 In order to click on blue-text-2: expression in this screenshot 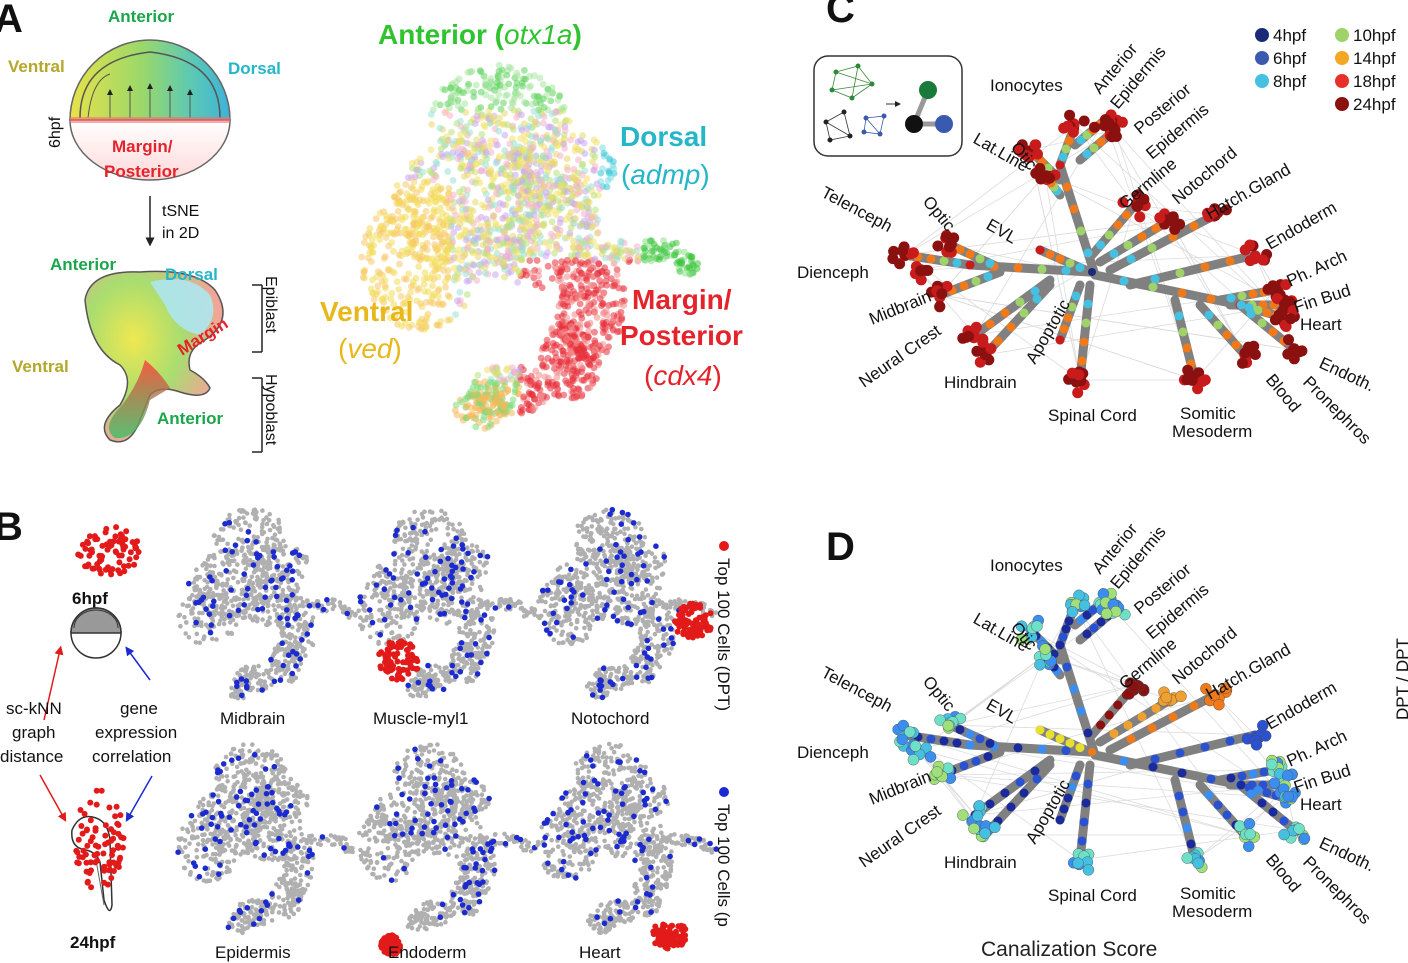, I will do `click(136, 732)`.